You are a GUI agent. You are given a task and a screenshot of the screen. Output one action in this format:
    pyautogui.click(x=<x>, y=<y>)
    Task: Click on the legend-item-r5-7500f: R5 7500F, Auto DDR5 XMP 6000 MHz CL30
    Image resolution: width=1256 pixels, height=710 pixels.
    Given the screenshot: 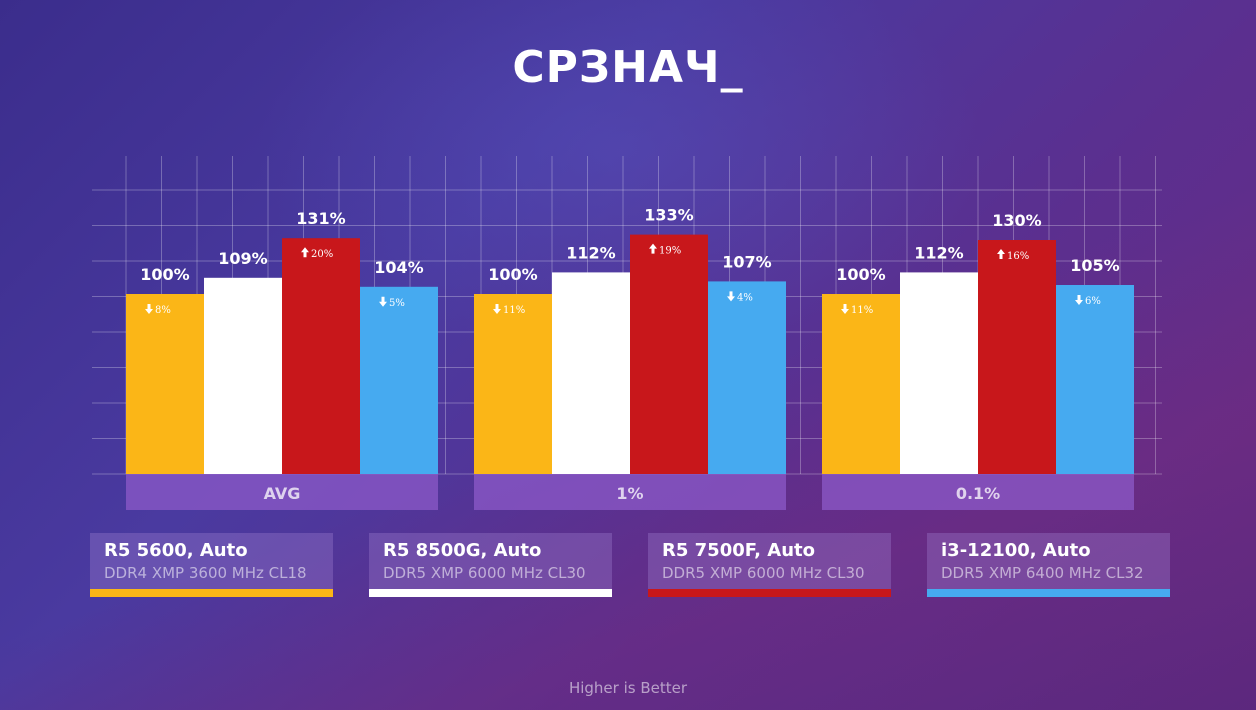 What is the action you would take?
    pyautogui.click(x=769, y=565)
    